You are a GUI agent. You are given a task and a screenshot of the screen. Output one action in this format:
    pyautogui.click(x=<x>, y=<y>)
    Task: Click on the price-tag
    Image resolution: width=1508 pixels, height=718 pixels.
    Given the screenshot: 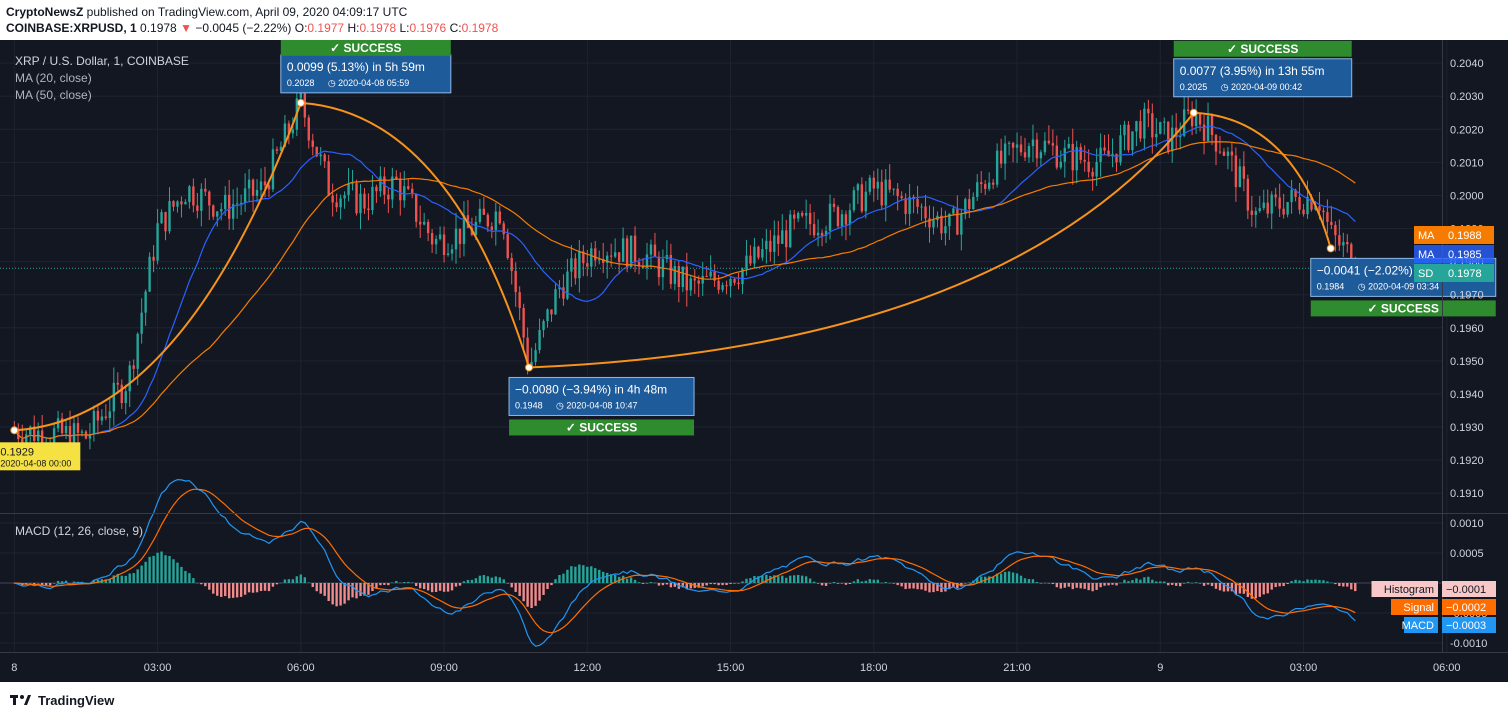 What is the action you would take?
    pyautogui.click(x=1454, y=235)
    